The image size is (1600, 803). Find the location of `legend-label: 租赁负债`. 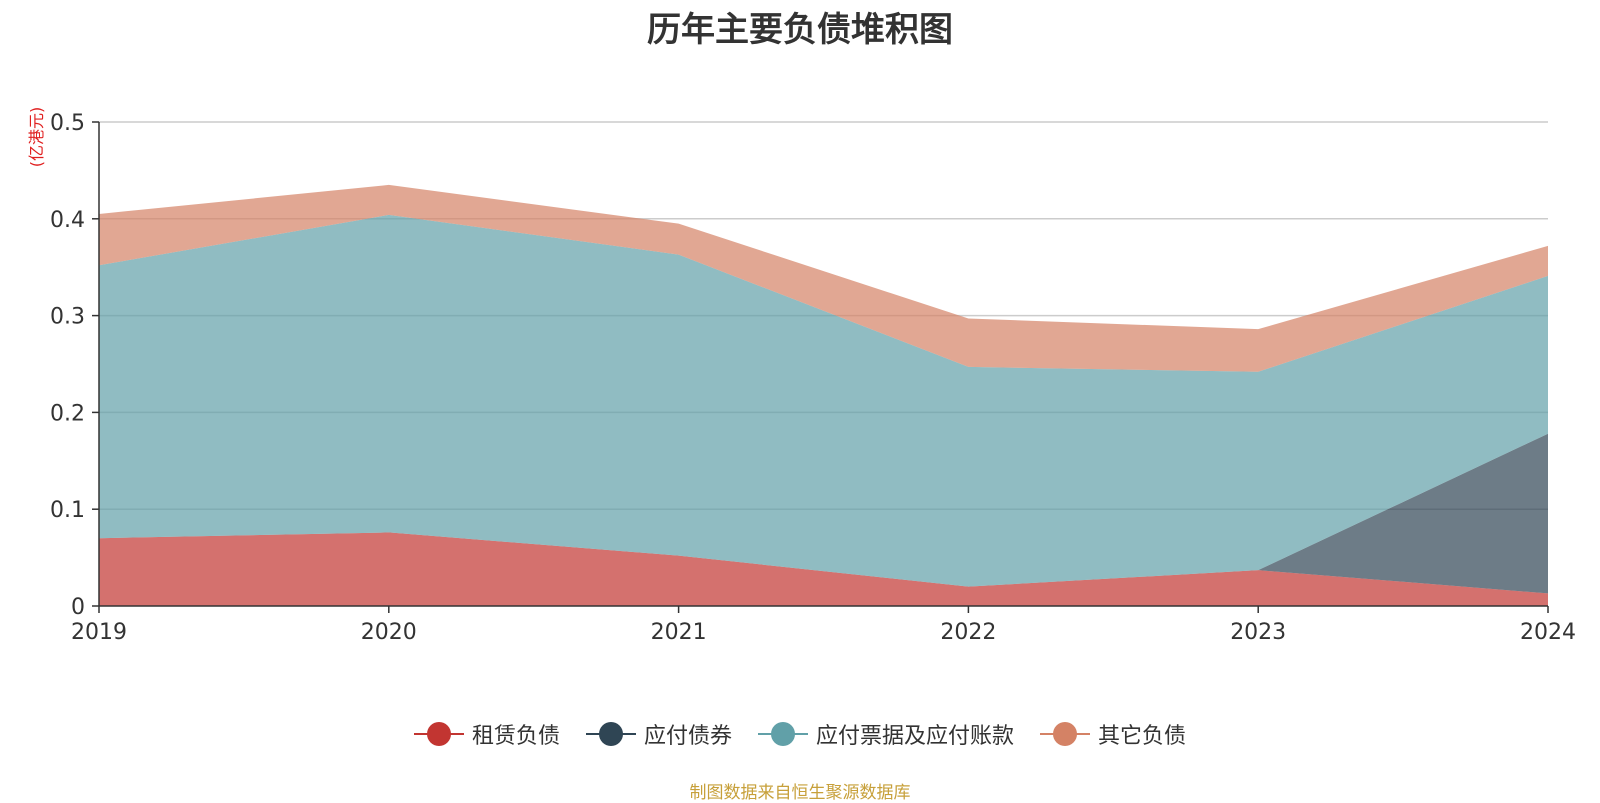

legend-label: 租赁负债 is located at coordinates (515, 736).